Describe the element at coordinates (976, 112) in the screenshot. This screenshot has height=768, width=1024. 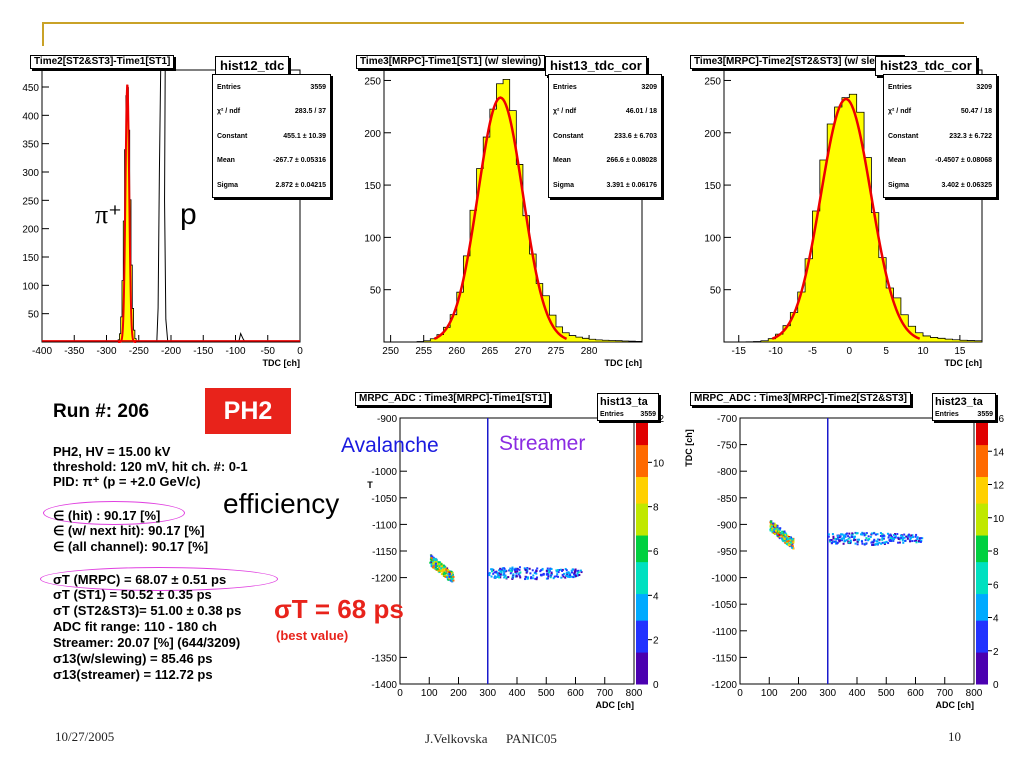
I see `stat-value: 50.47 / 18` at that location.